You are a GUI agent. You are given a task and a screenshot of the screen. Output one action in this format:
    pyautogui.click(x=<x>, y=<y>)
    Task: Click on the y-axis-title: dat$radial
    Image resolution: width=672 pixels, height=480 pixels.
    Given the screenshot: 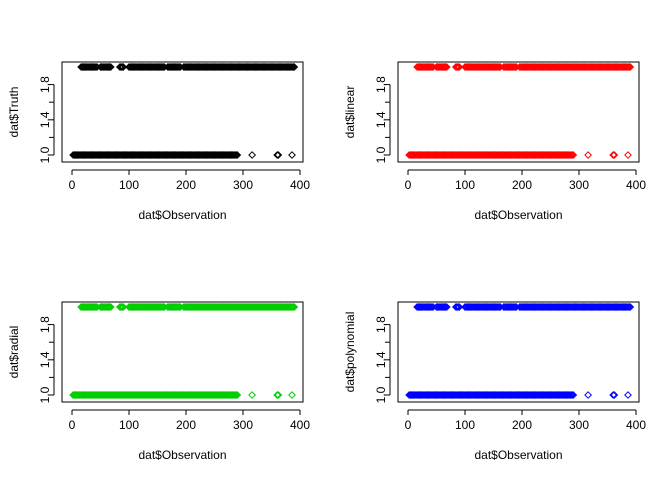 What is the action you would take?
    pyautogui.click(x=14, y=352)
    